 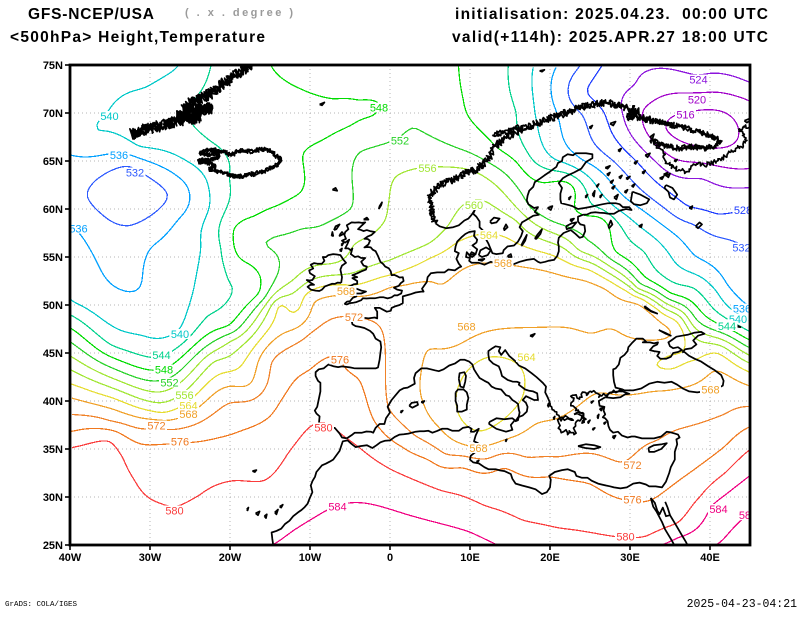 What do you see at coordinates (41, 605) in the screenshot?
I see `svg-text: GrADS: COLA/IGES` at bounding box center [41, 605].